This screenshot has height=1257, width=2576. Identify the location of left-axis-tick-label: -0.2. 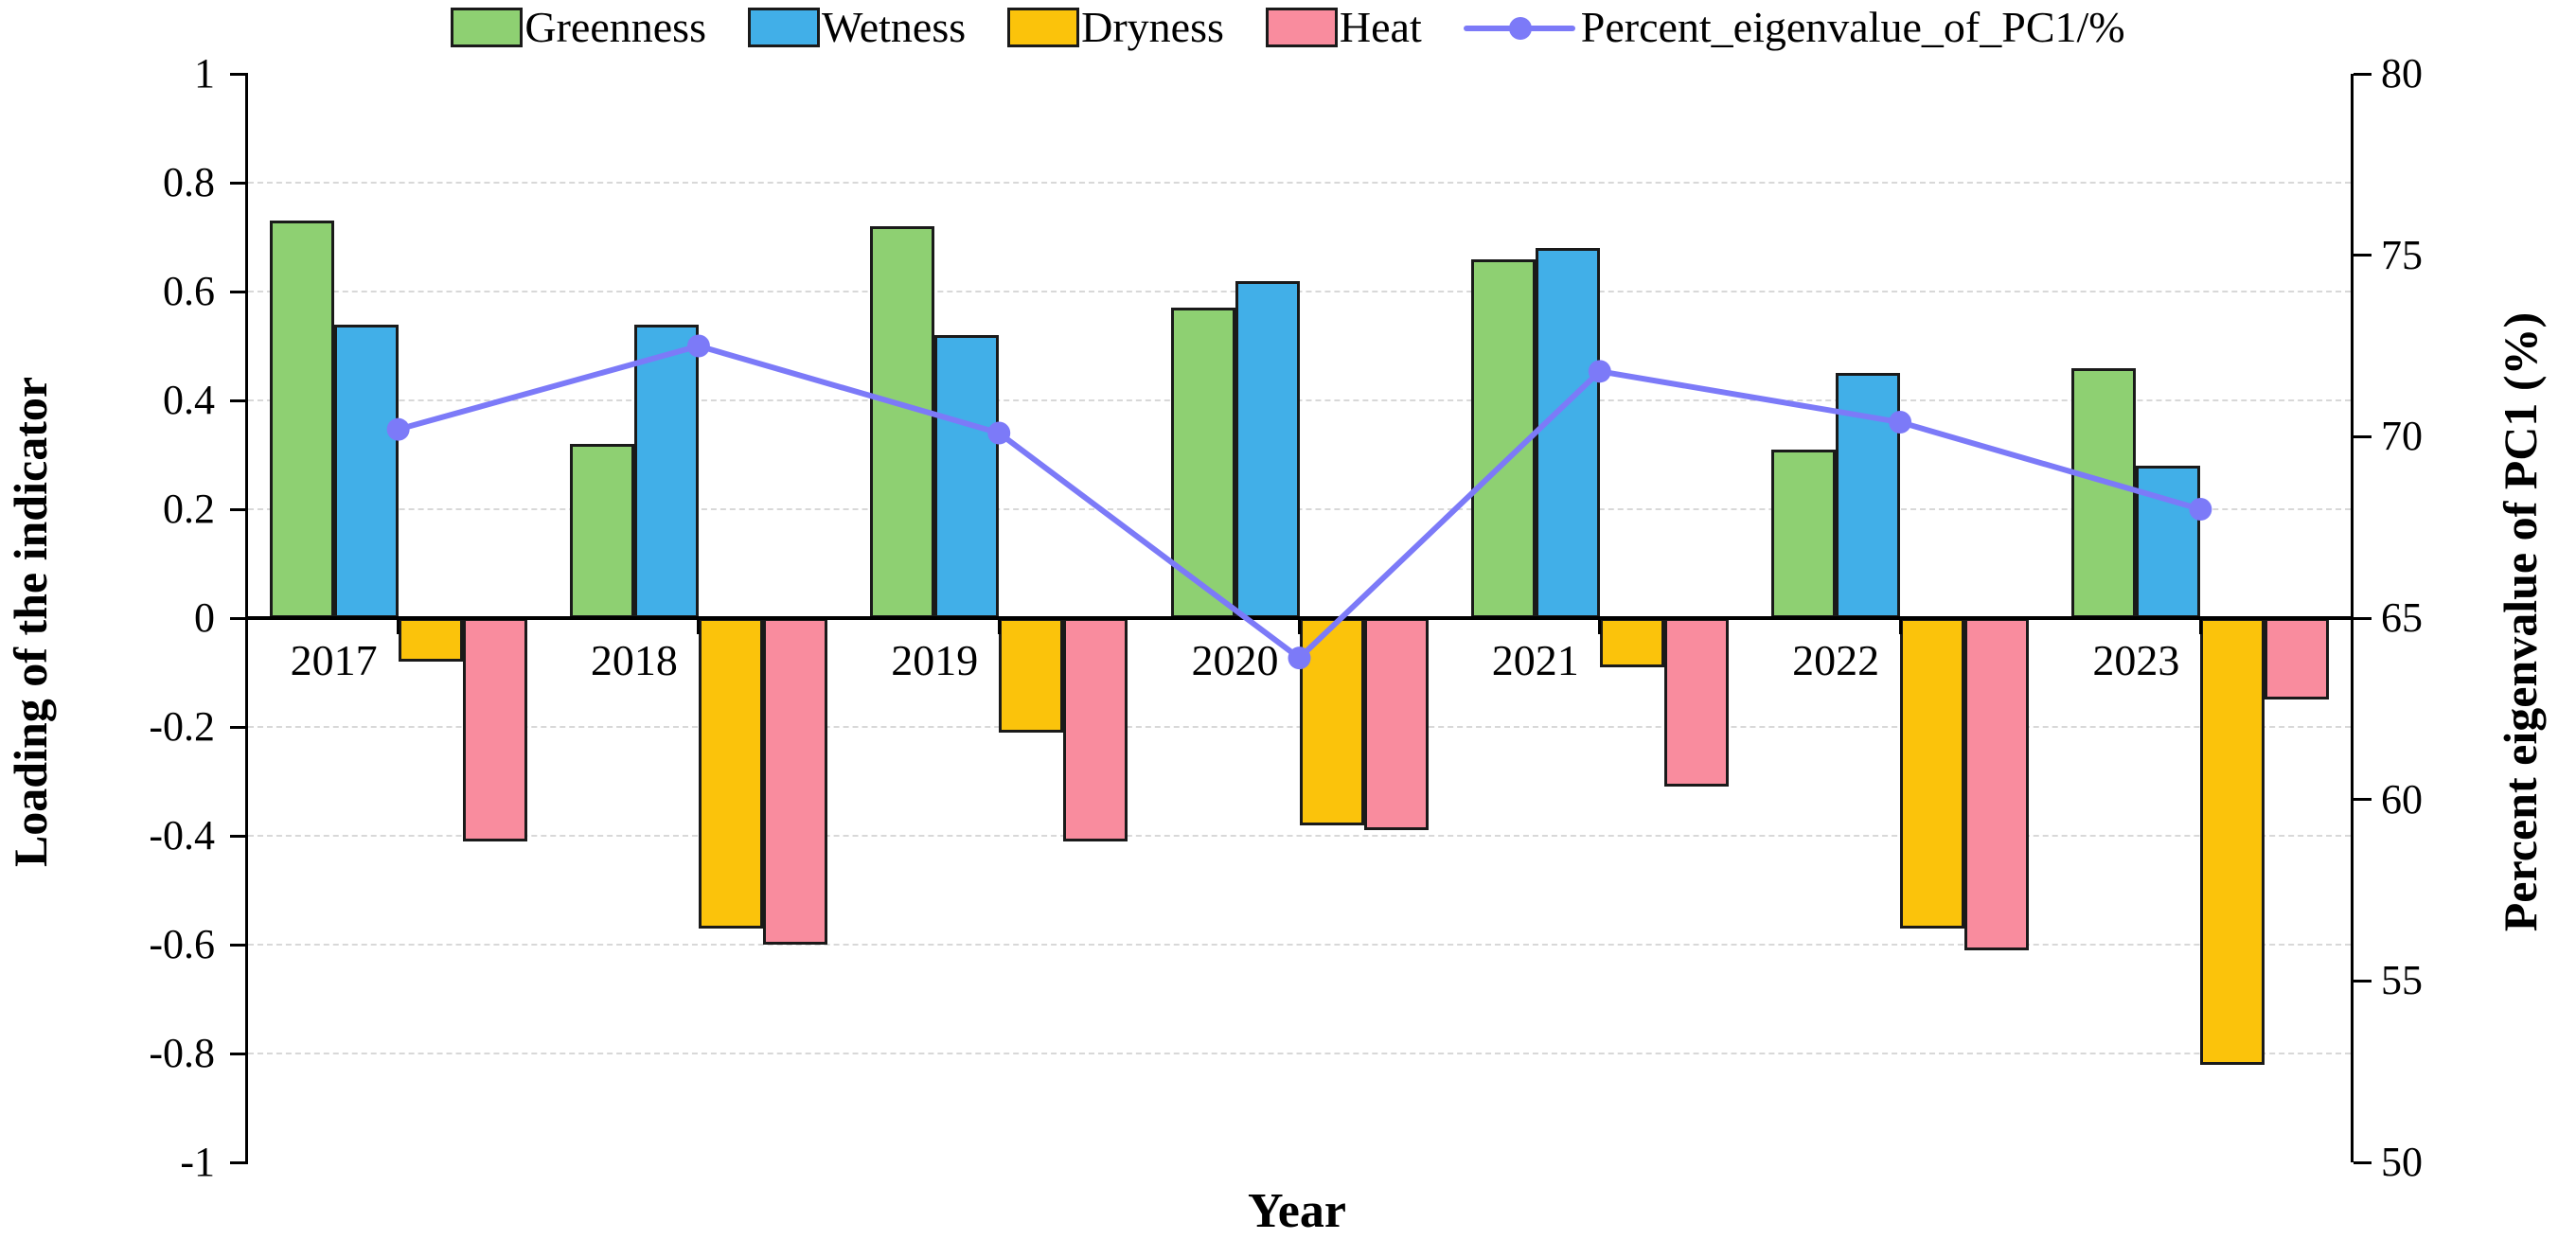
(182, 726).